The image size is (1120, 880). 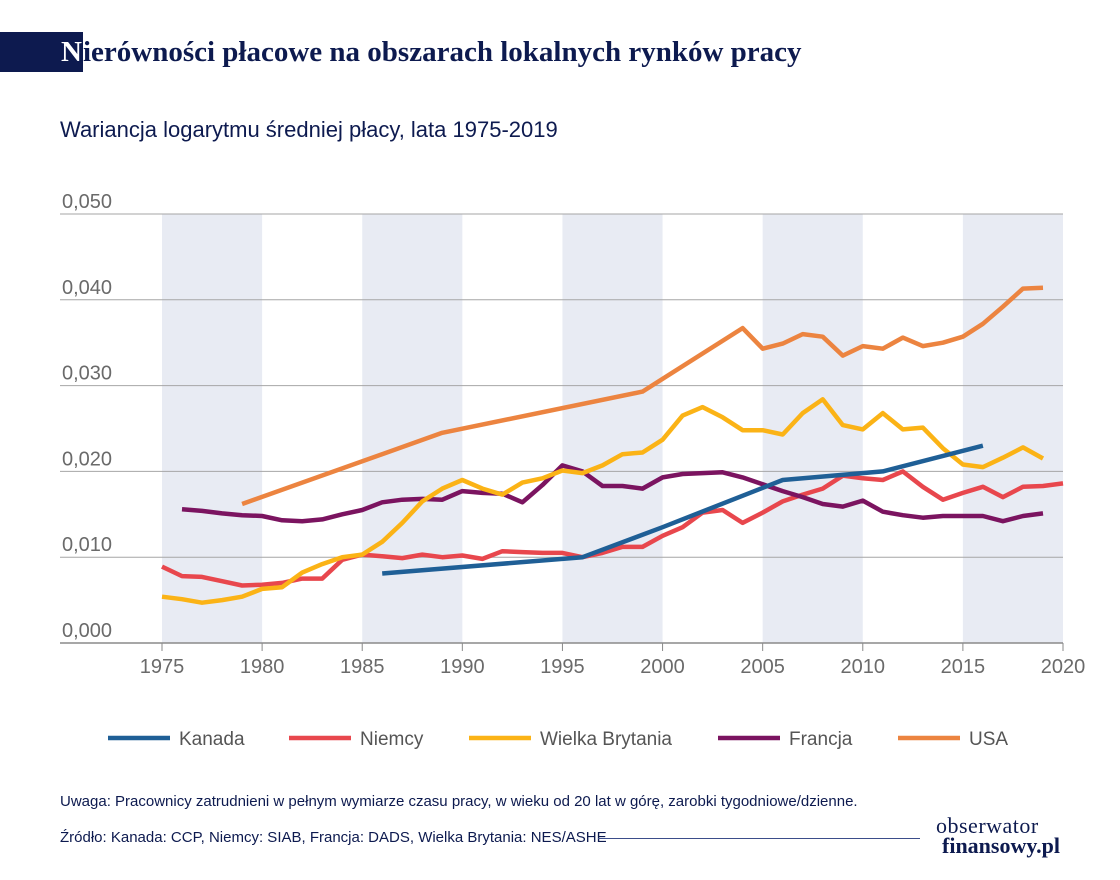 What do you see at coordinates (1001, 845) in the screenshot?
I see `logo-line-2: finansowy.pl` at bounding box center [1001, 845].